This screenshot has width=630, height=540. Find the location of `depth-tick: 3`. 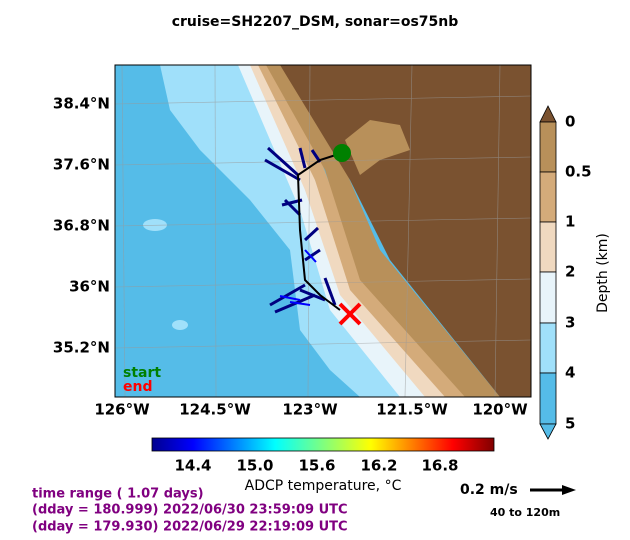

depth-tick: 3 is located at coordinates (570, 323).